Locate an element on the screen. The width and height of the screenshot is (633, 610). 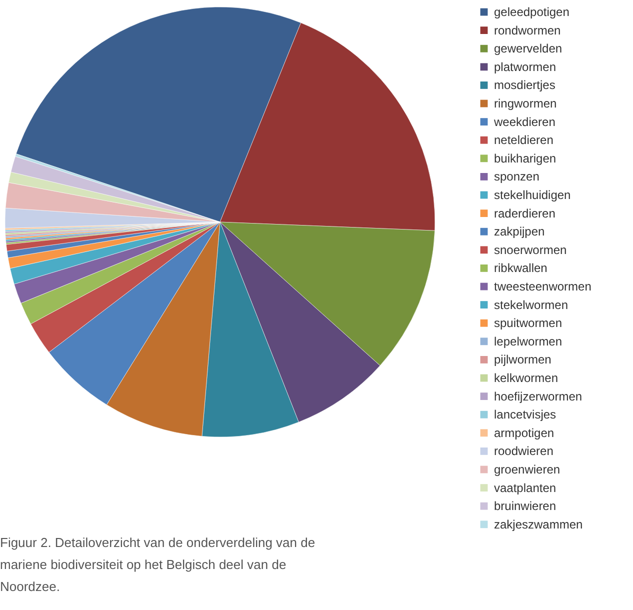
legend-label: platwormen is located at coordinates (525, 67).